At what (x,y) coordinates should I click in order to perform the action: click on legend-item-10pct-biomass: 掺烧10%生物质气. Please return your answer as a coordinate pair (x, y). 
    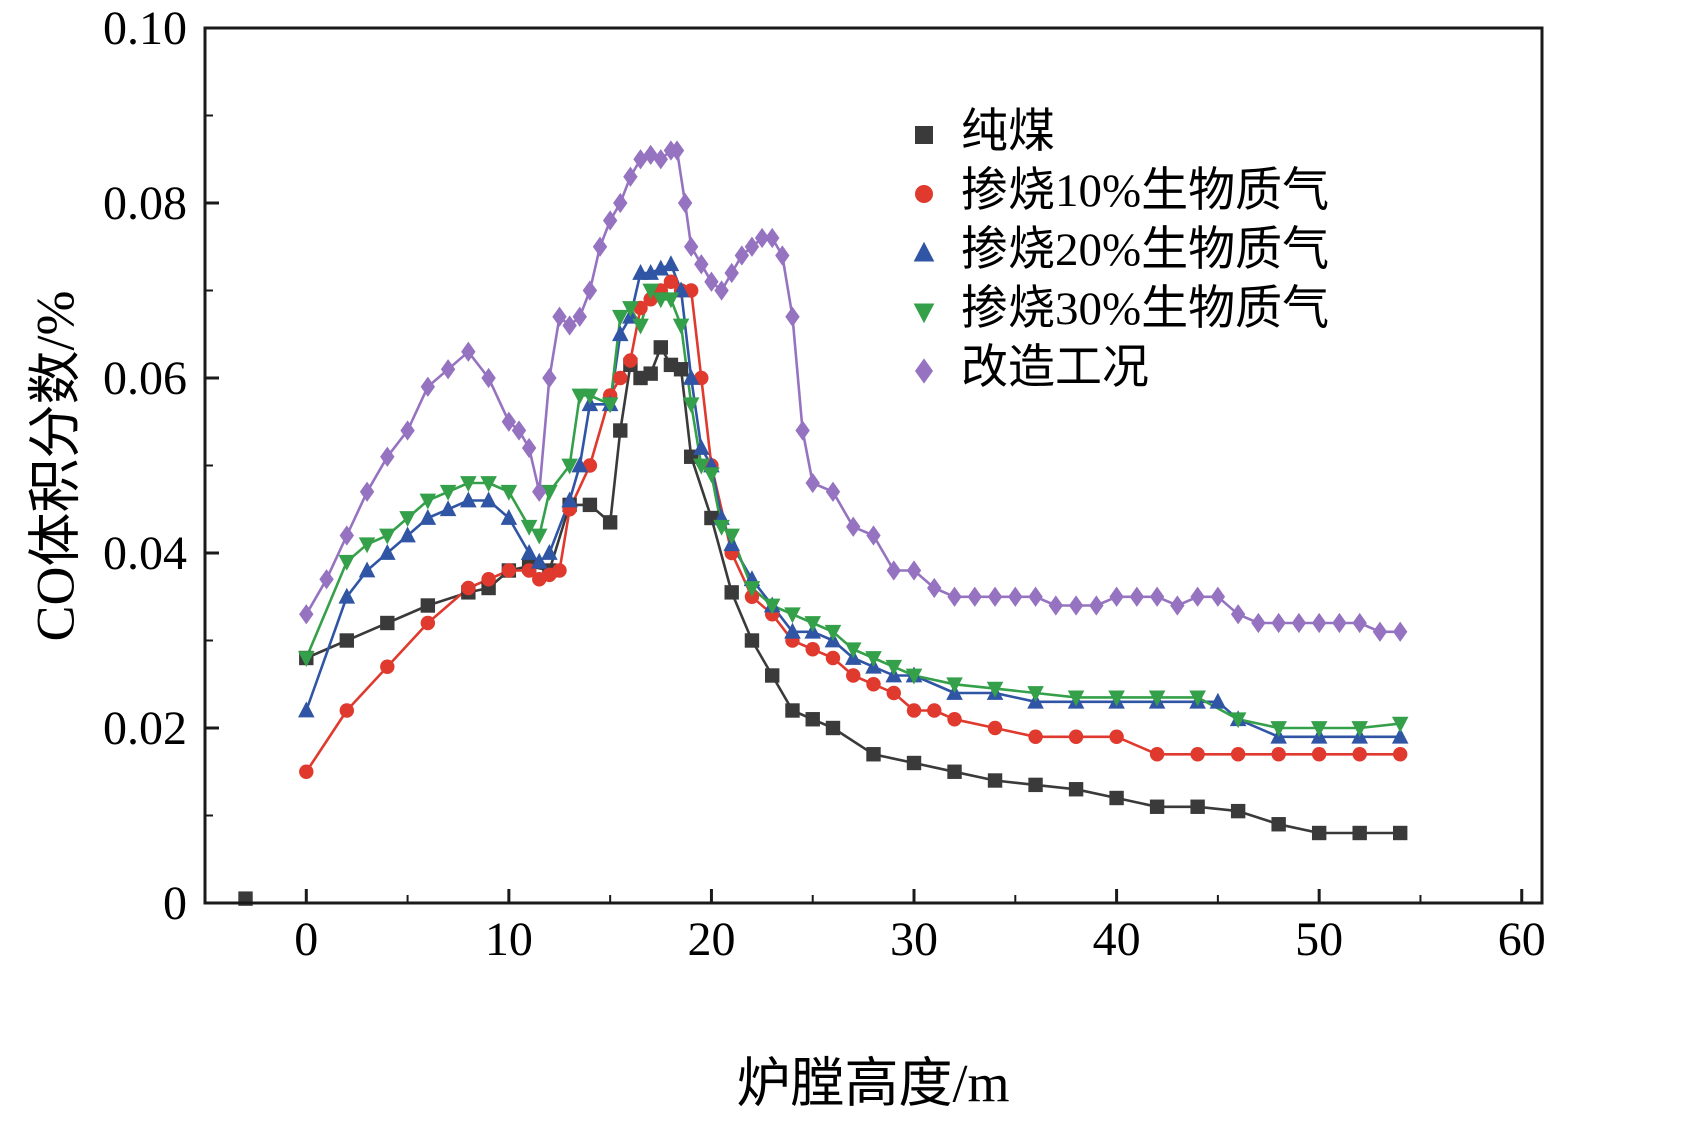
    Looking at the image, I should click on (1116, 191).